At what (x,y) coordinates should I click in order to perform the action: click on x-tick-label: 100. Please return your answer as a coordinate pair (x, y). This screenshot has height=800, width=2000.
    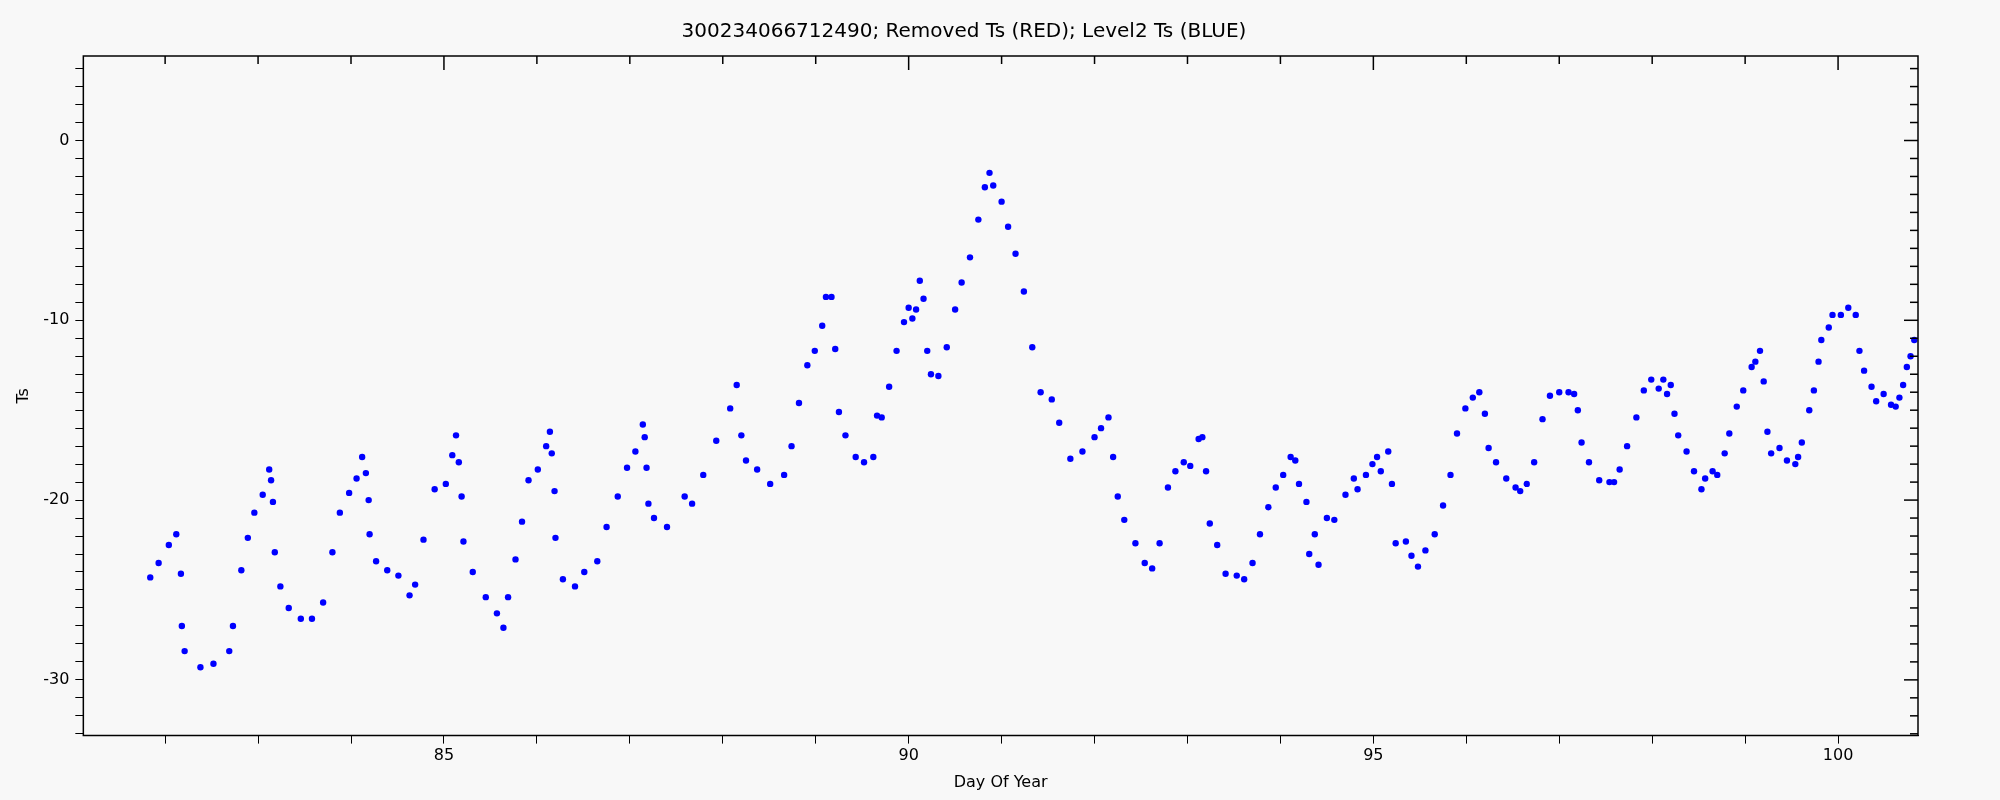
    Looking at the image, I should click on (1838, 755).